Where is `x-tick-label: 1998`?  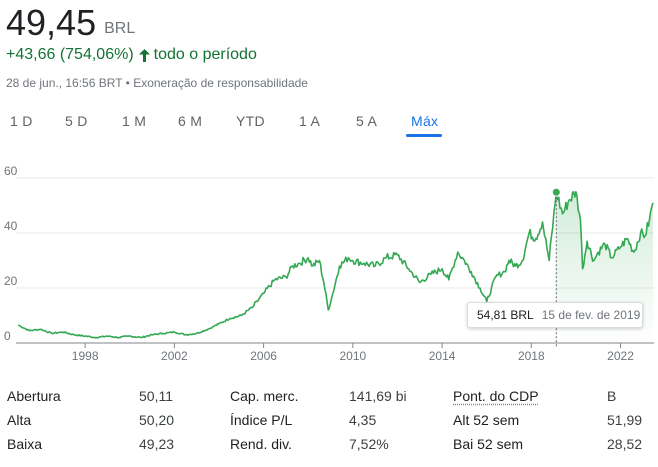 x-tick-label: 1998 is located at coordinates (85, 356).